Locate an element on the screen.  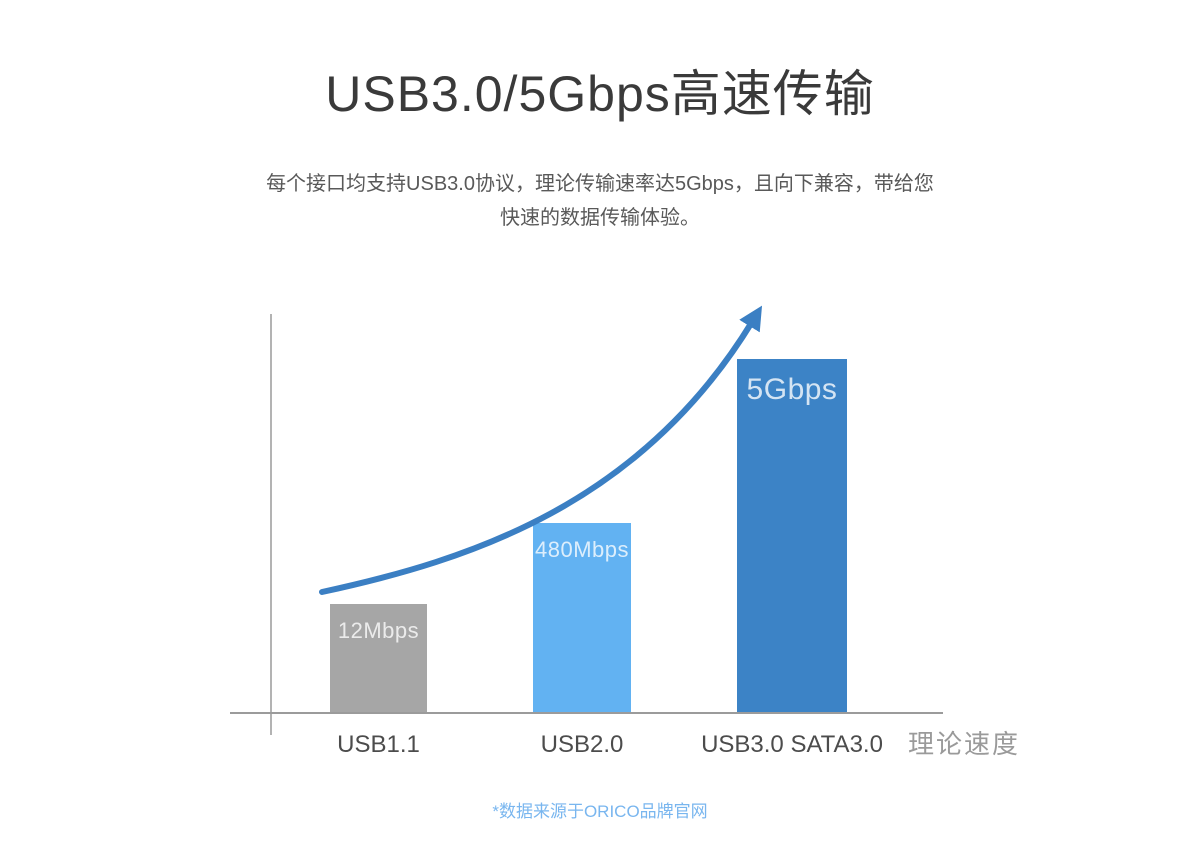
x-axis-line is located at coordinates (586, 713).